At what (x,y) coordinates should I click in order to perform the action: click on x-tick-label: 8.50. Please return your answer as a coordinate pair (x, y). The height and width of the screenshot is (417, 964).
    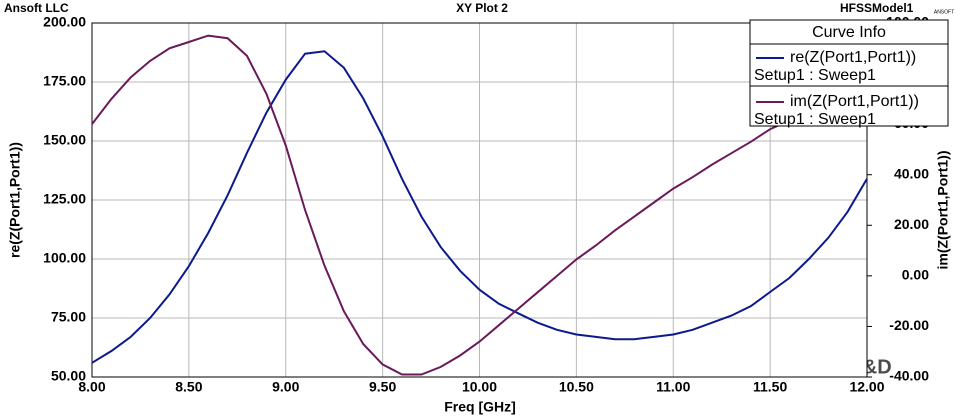
    Looking at the image, I should click on (188, 387).